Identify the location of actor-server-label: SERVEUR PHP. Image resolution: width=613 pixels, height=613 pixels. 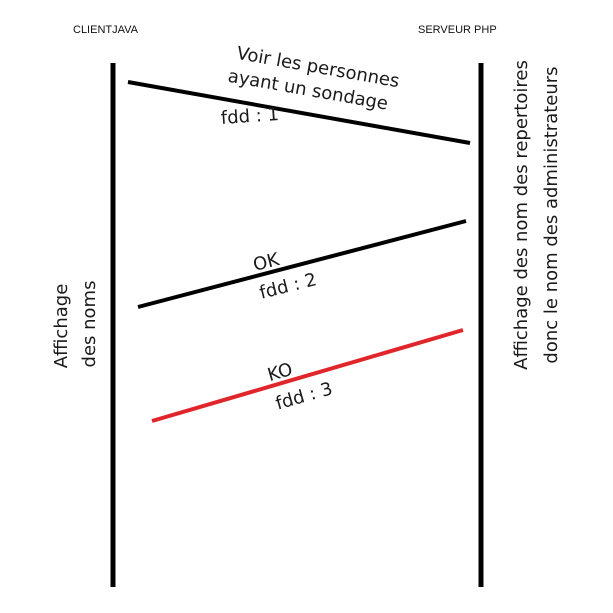
(457, 30).